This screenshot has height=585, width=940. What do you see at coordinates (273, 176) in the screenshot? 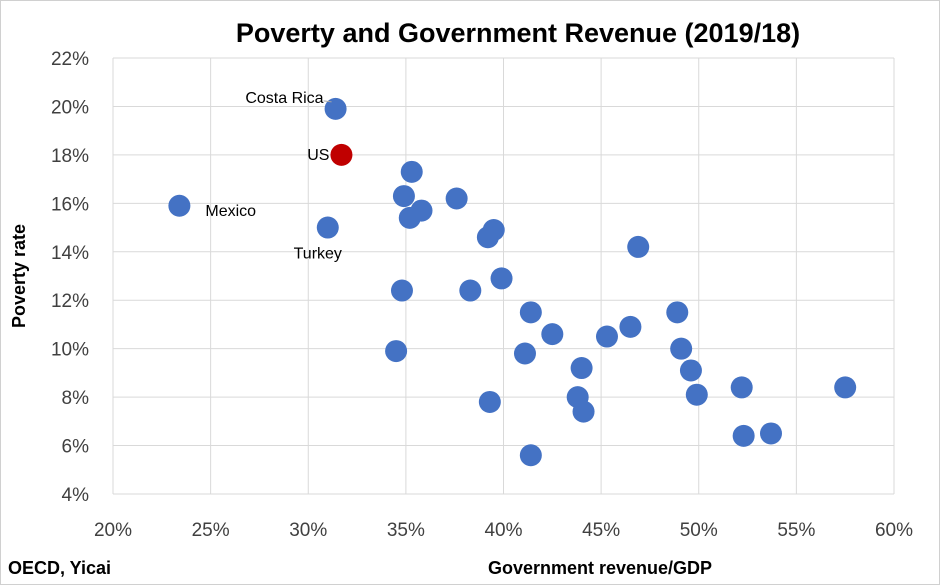
I see `point-labels: Costa Rica US Mexico Turkey` at bounding box center [273, 176].